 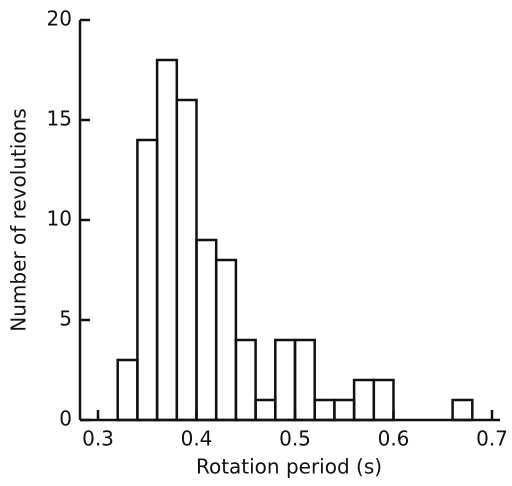 What do you see at coordinates (295, 439) in the screenshot?
I see `x-tick-label: 0.5` at bounding box center [295, 439].